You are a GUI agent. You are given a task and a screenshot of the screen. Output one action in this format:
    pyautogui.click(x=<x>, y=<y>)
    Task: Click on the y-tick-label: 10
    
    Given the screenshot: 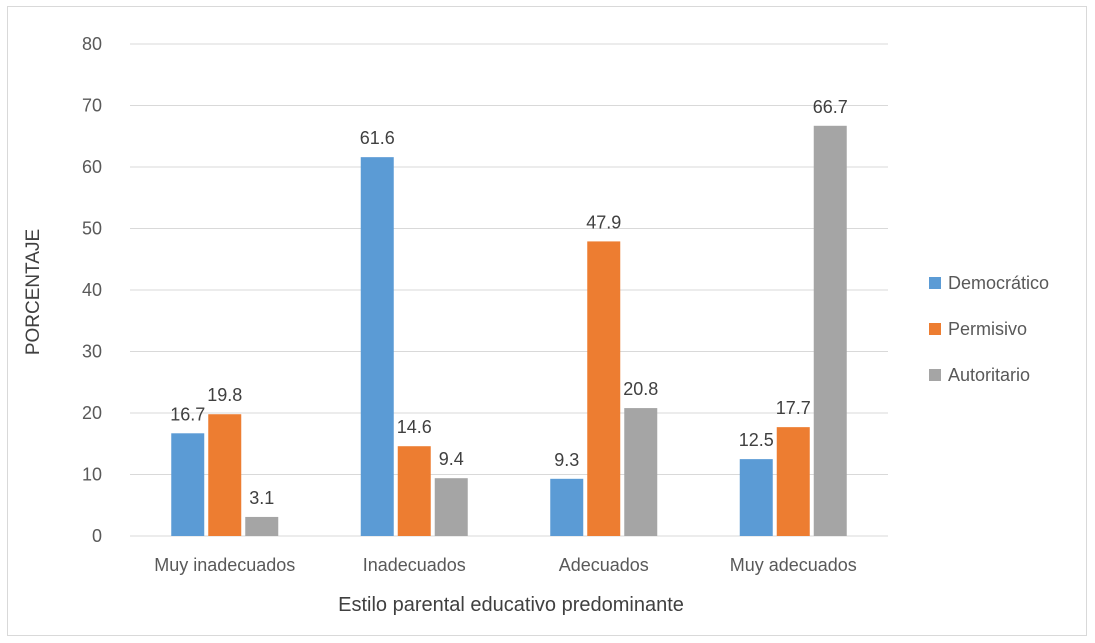 What is the action you would take?
    pyautogui.click(x=92, y=475)
    